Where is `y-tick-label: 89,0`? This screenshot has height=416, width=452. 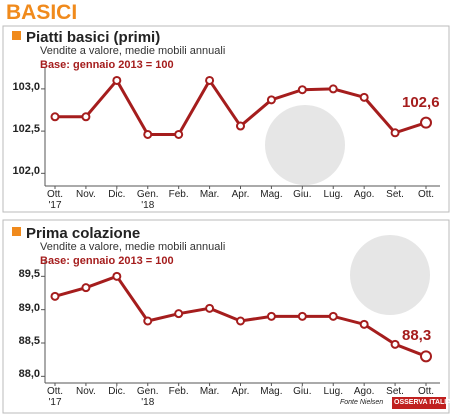
y-tick-label: 89,0 is located at coordinates (29, 307).